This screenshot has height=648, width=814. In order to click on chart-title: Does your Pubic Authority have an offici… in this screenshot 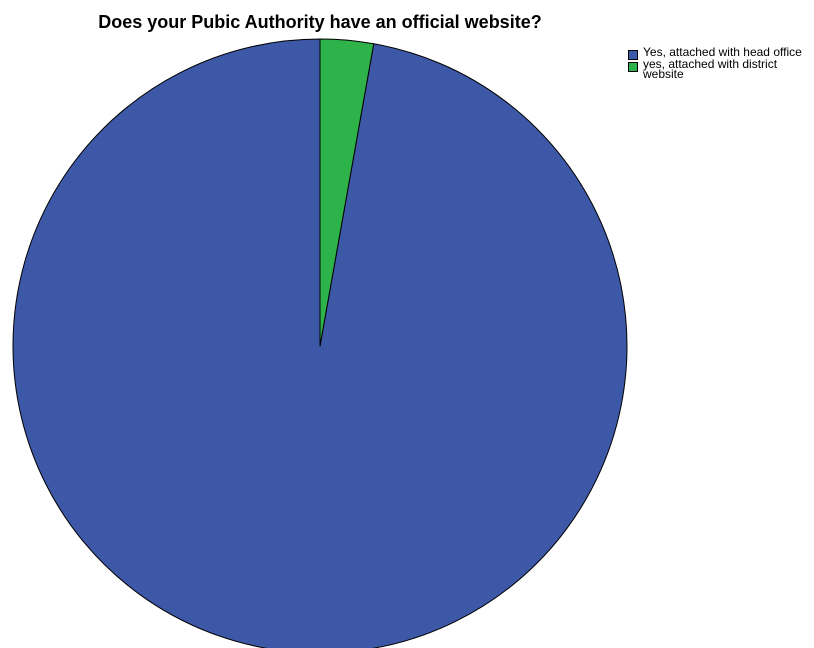, I will do `click(320, 22)`.